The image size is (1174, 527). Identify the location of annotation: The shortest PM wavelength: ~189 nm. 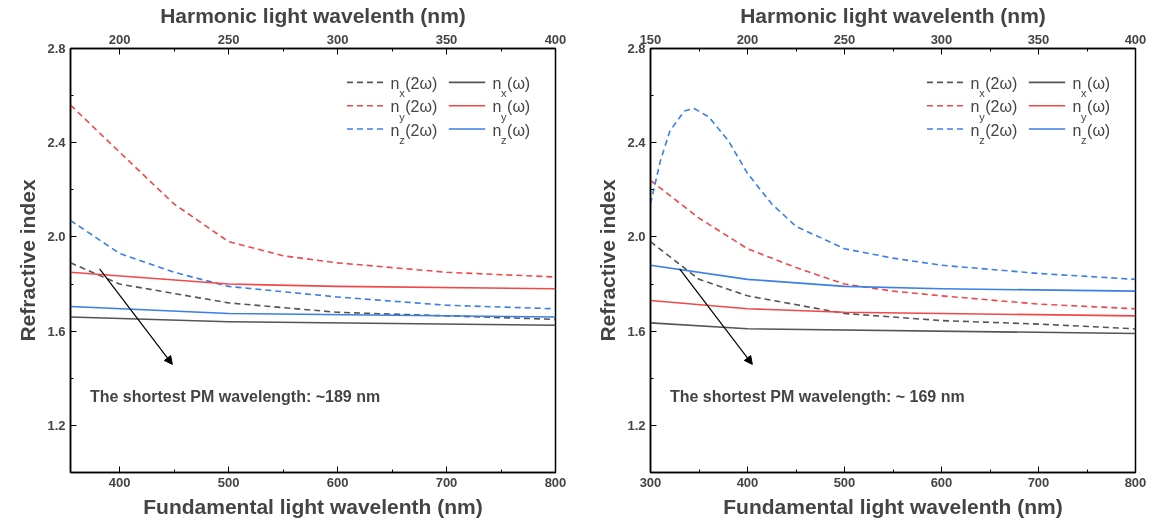
(235, 396).